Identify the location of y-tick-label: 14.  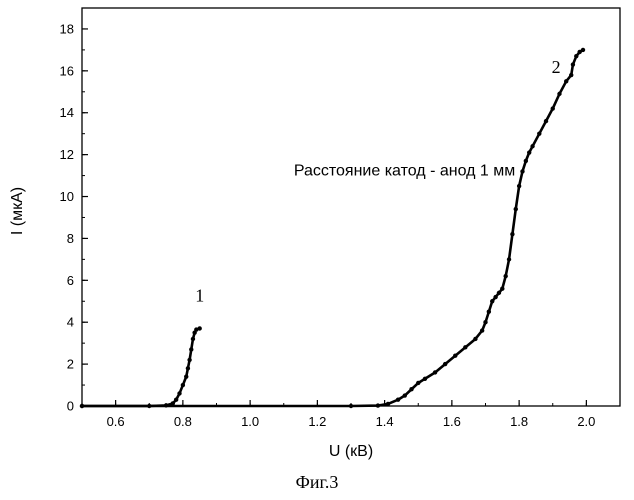
(67, 112).